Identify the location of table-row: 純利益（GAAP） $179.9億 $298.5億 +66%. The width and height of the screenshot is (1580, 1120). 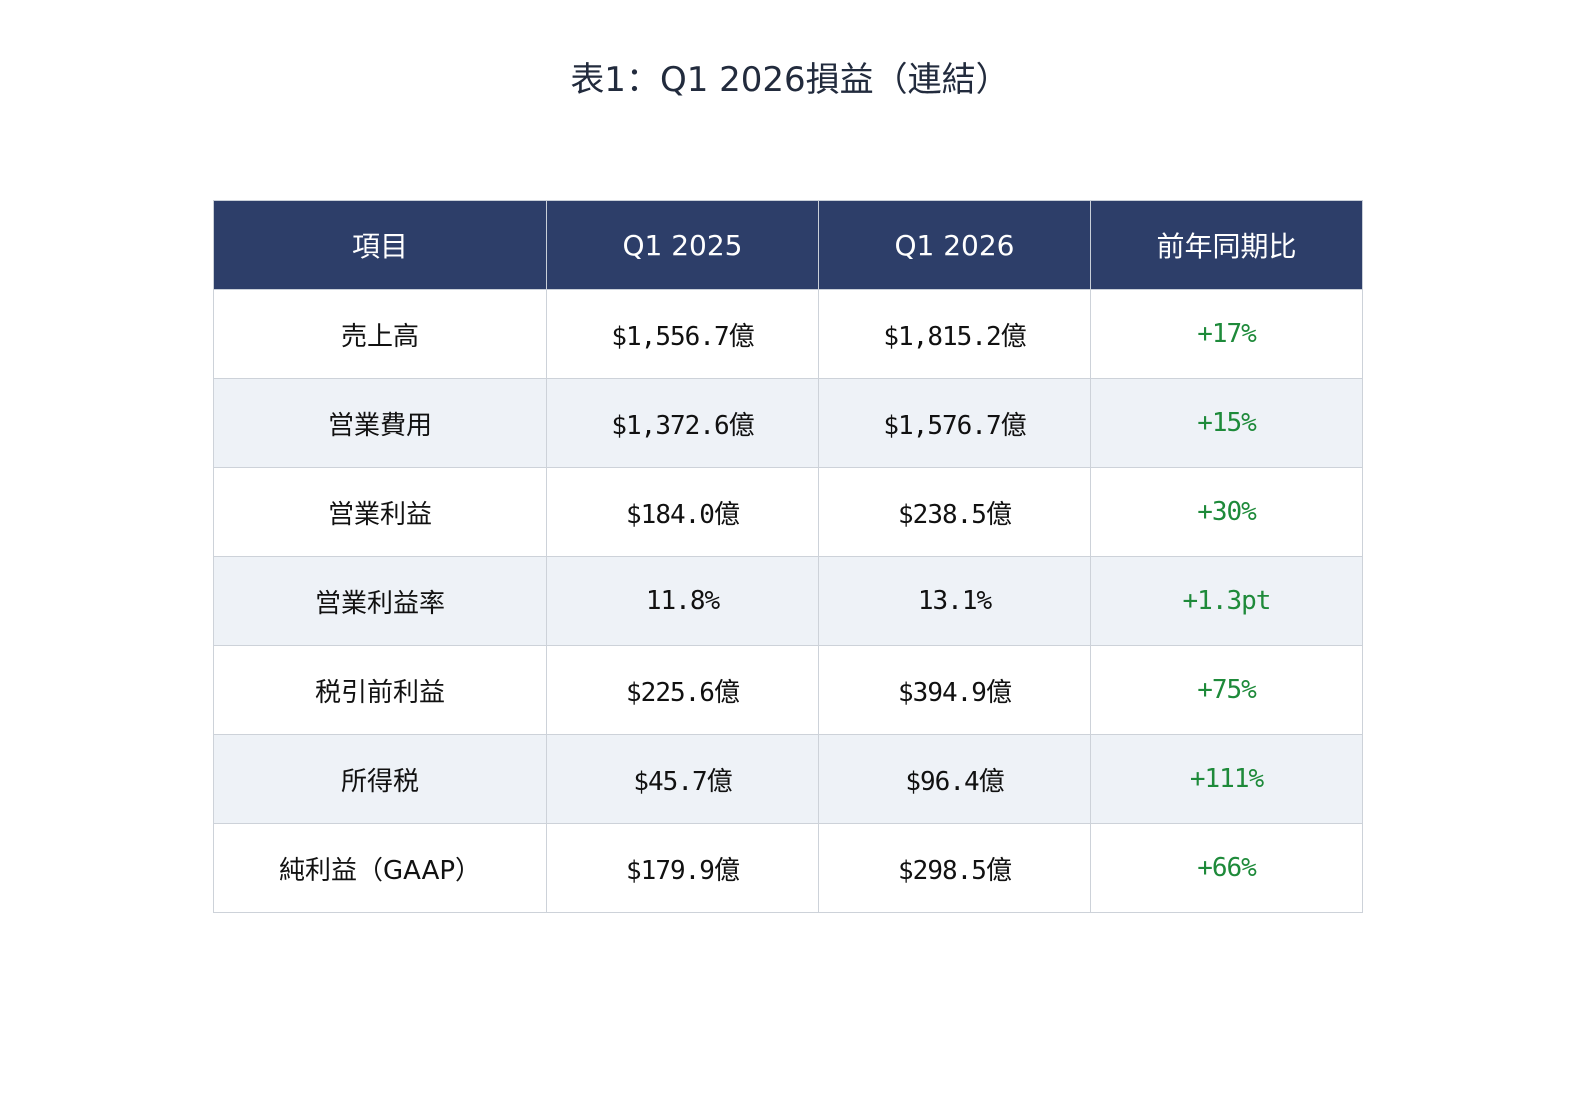
(788, 868).